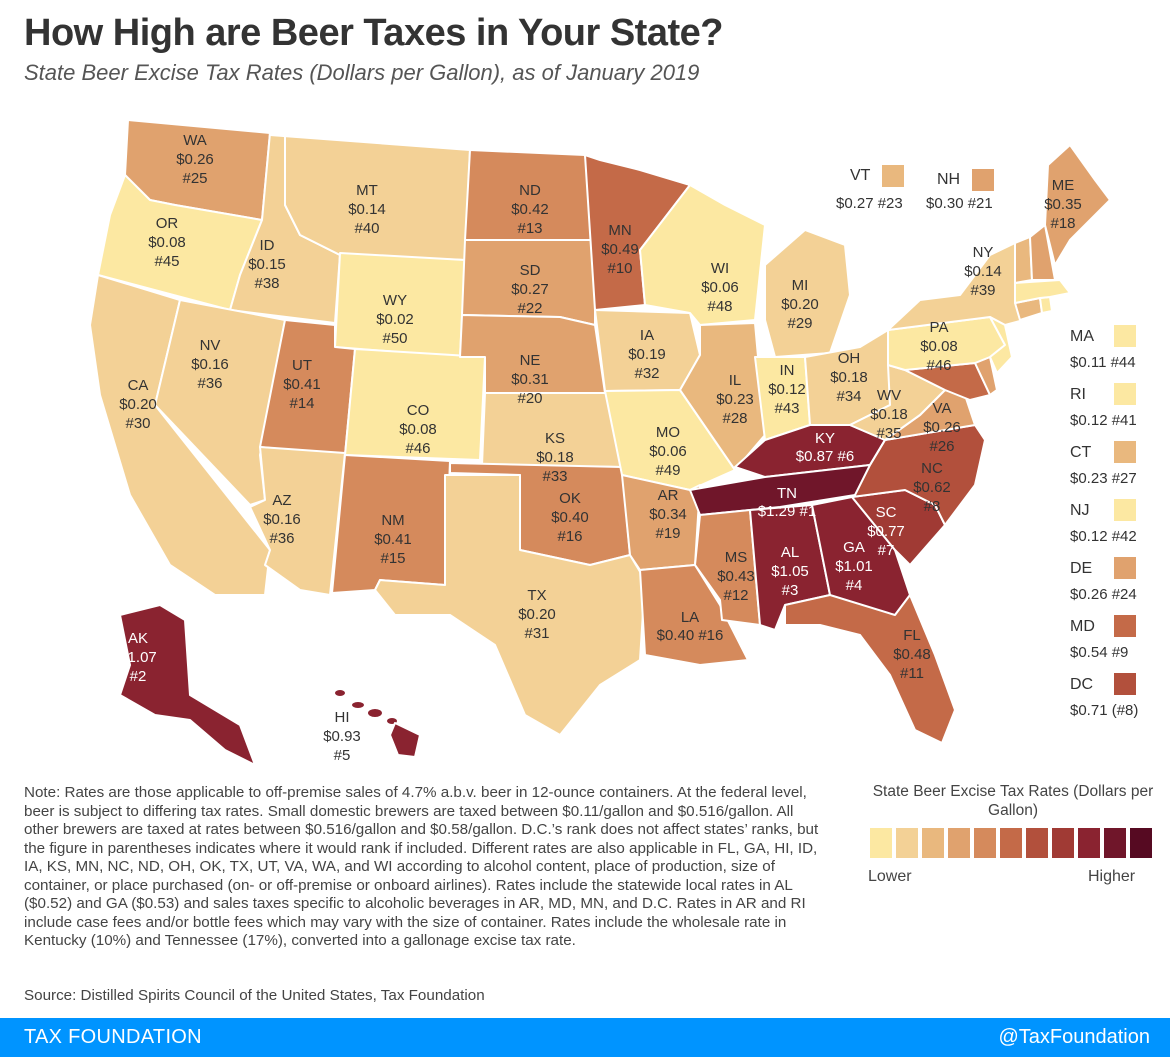 This screenshot has width=1170, height=1057. I want to click on state-label-rate: $0.48, so click(912, 654).